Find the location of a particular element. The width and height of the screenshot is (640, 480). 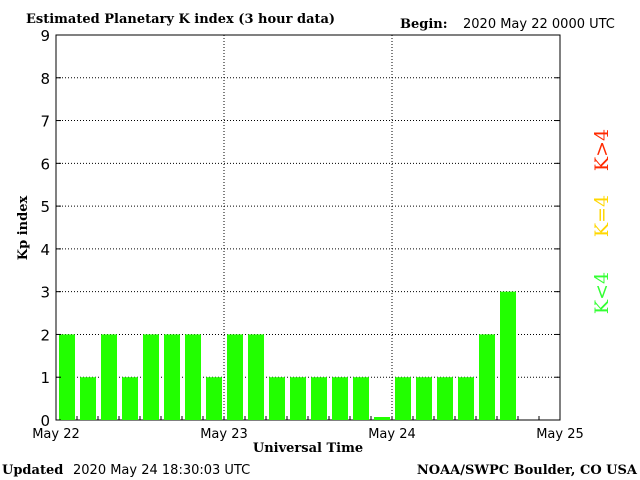

legend-k-greater-4: K>4 is located at coordinates (602, 150).